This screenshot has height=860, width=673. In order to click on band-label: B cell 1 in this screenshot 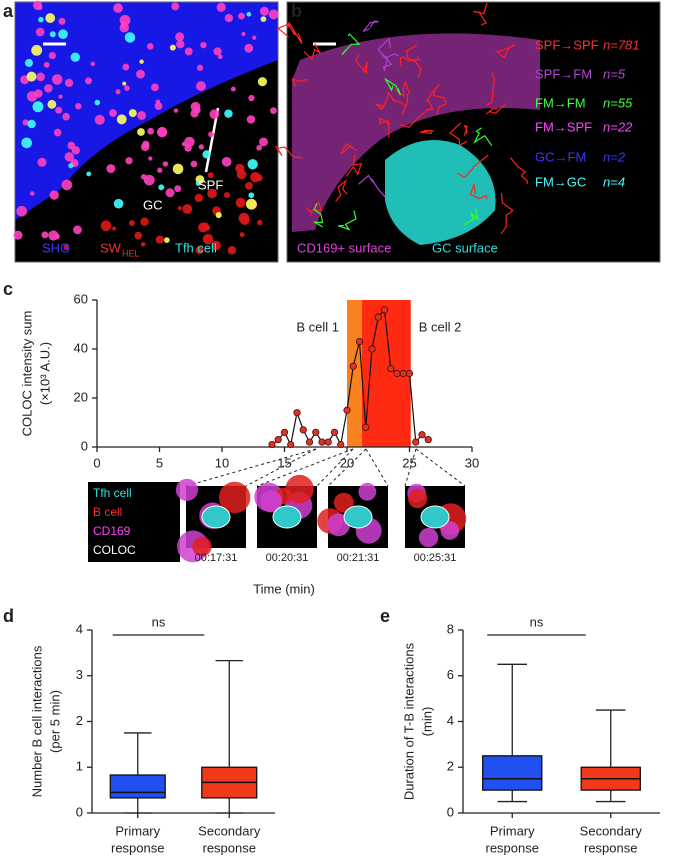, I will do `click(317, 326)`.